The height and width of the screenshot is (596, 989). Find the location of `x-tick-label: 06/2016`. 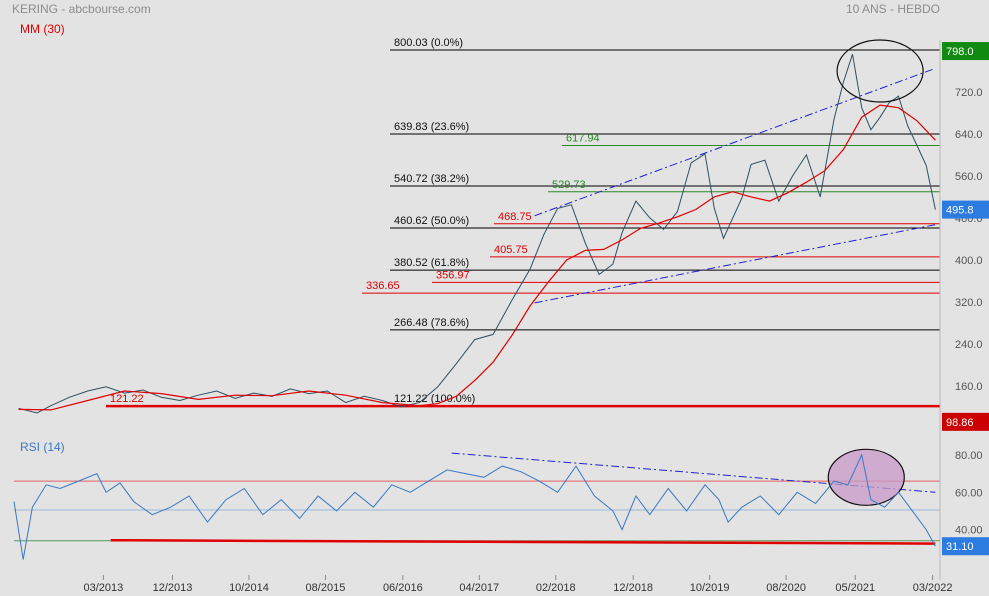

x-tick-label: 06/2016 is located at coordinates (403, 588).